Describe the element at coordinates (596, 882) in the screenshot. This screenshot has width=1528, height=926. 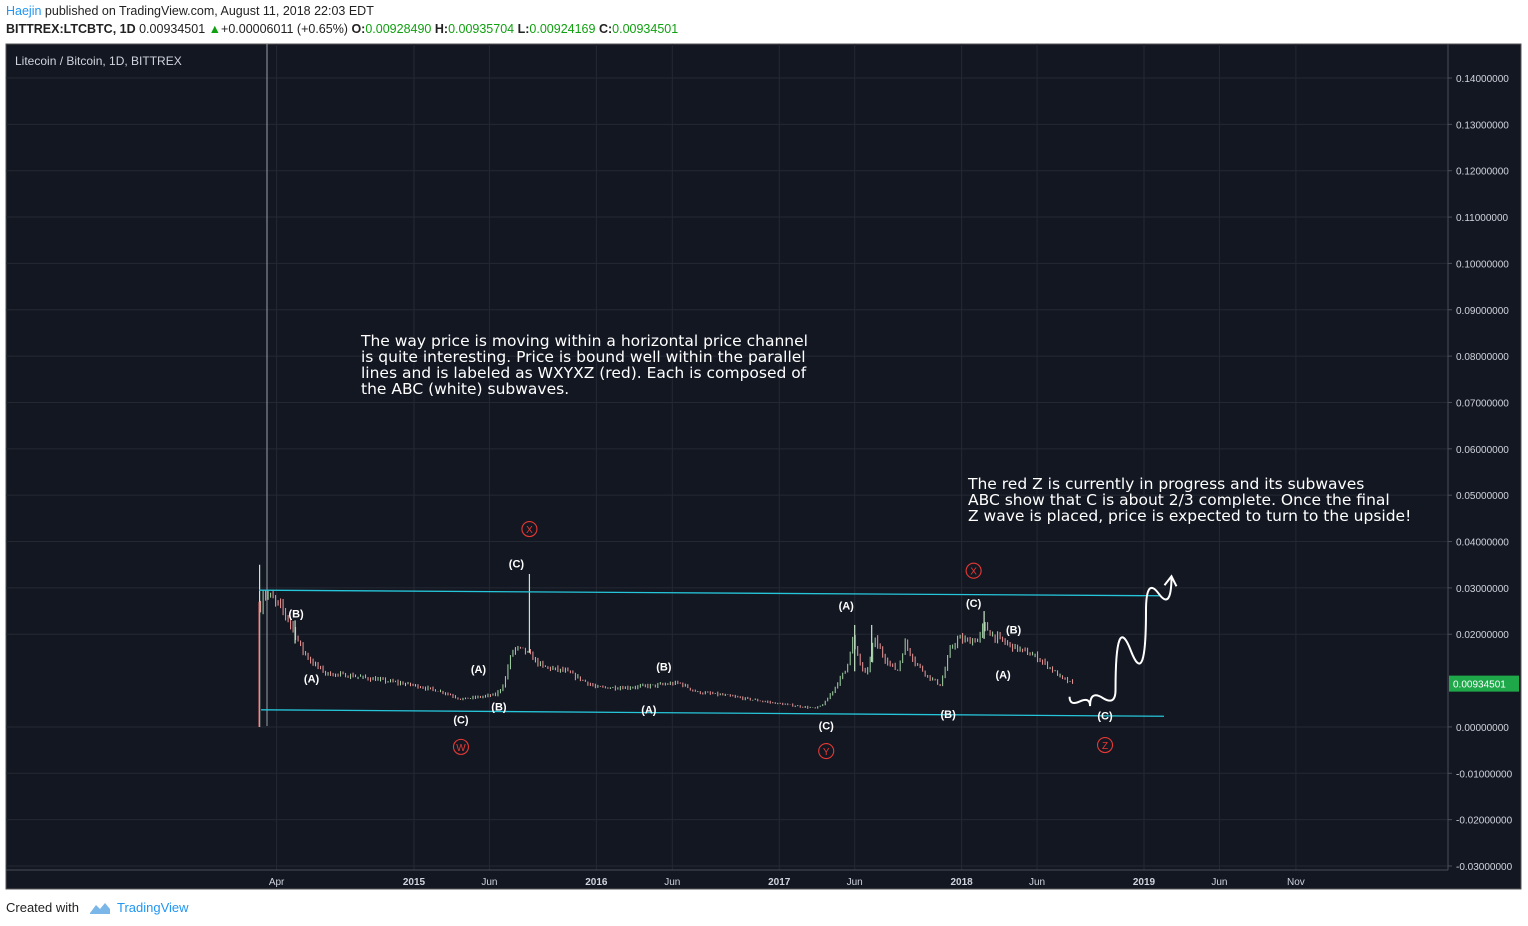
I see `x-tick-label: 2016` at that location.